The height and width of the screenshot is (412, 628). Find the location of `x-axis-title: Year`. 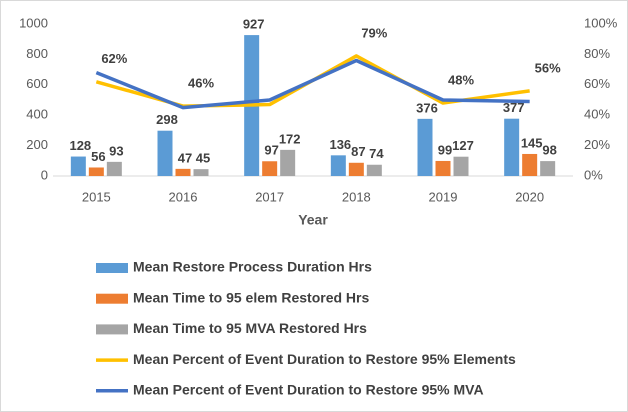

x-axis-title: Year is located at coordinates (313, 220).